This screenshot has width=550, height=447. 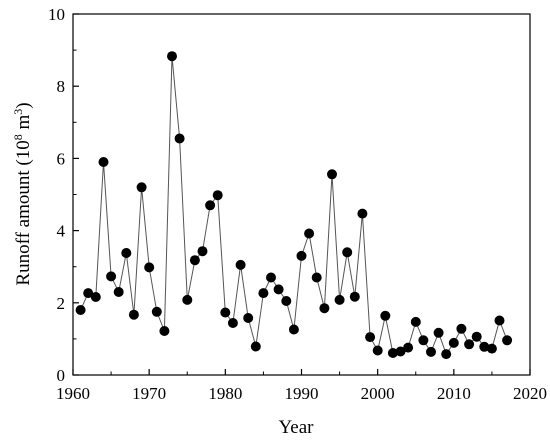 What do you see at coordinates (293, 329) in the screenshot?
I see `data-point-1989` at bounding box center [293, 329].